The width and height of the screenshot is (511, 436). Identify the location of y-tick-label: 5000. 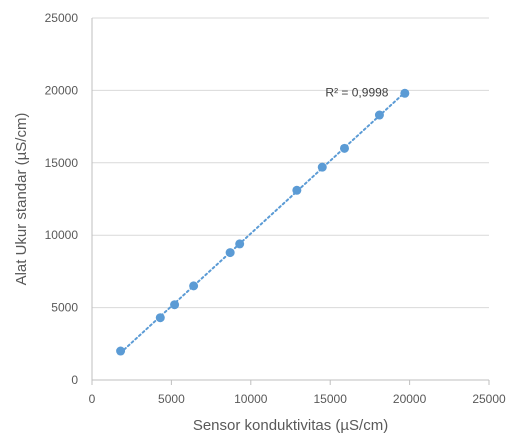
(64, 308).